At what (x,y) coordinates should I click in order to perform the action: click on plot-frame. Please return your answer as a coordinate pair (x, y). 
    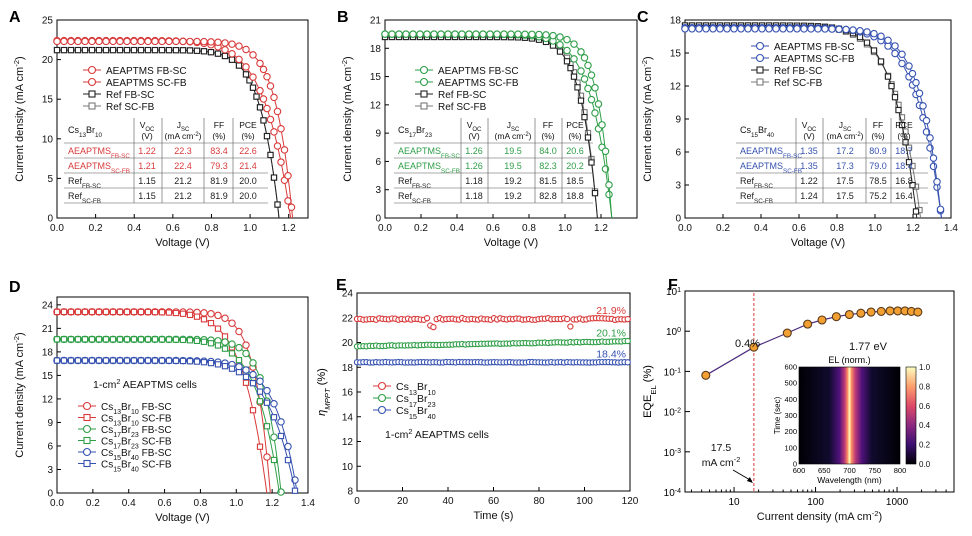
    Looking at the image, I should click on (182, 395).